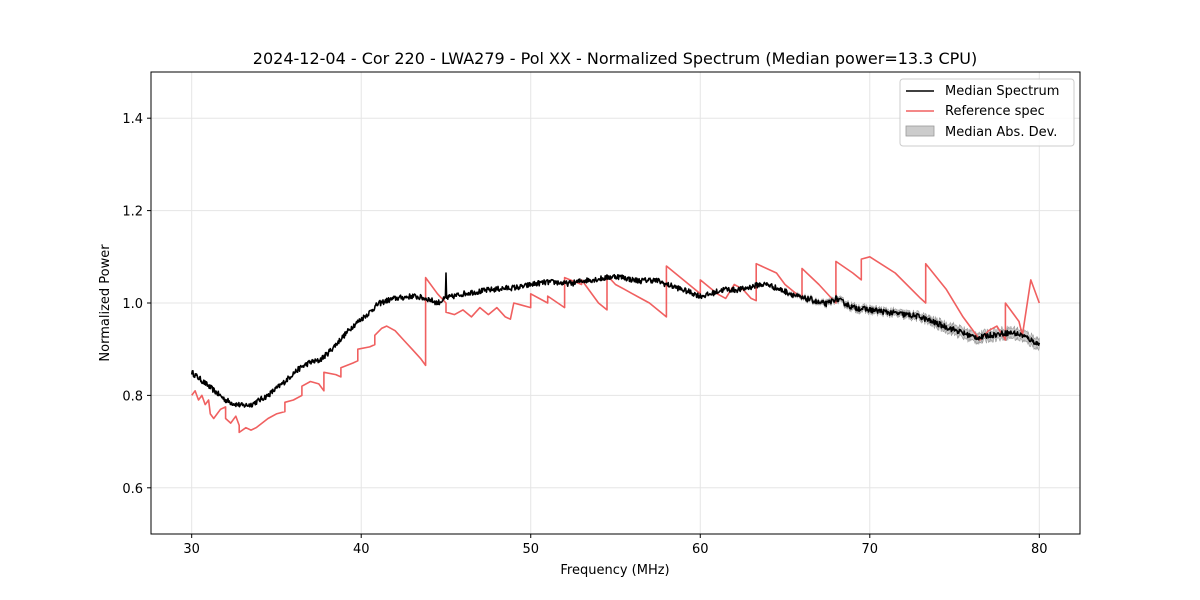  I want to click on series-median-abs-dev, so click(912, 319).